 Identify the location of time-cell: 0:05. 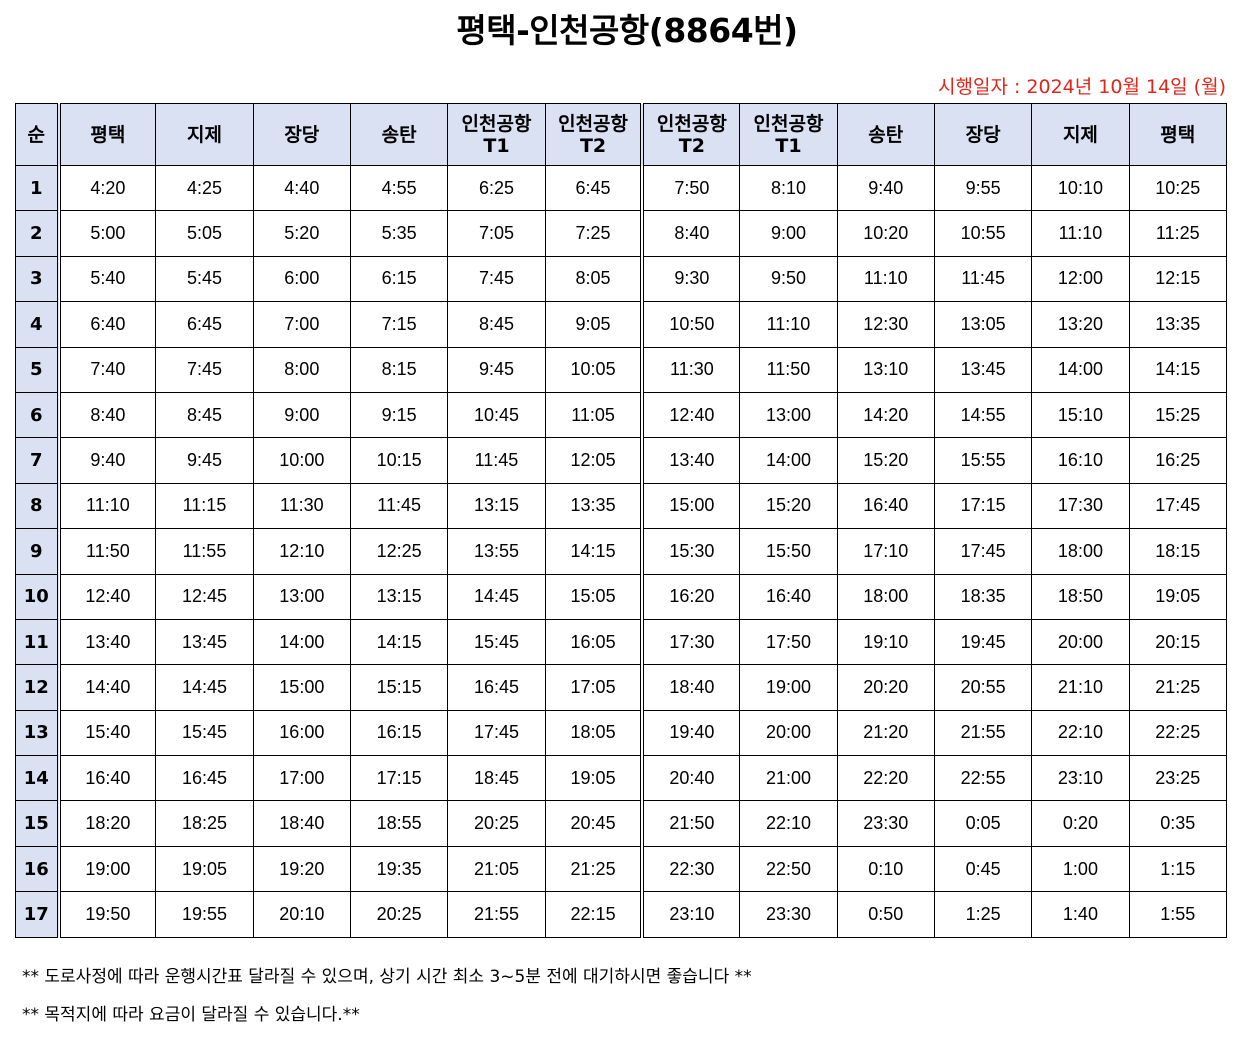
(983, 823).